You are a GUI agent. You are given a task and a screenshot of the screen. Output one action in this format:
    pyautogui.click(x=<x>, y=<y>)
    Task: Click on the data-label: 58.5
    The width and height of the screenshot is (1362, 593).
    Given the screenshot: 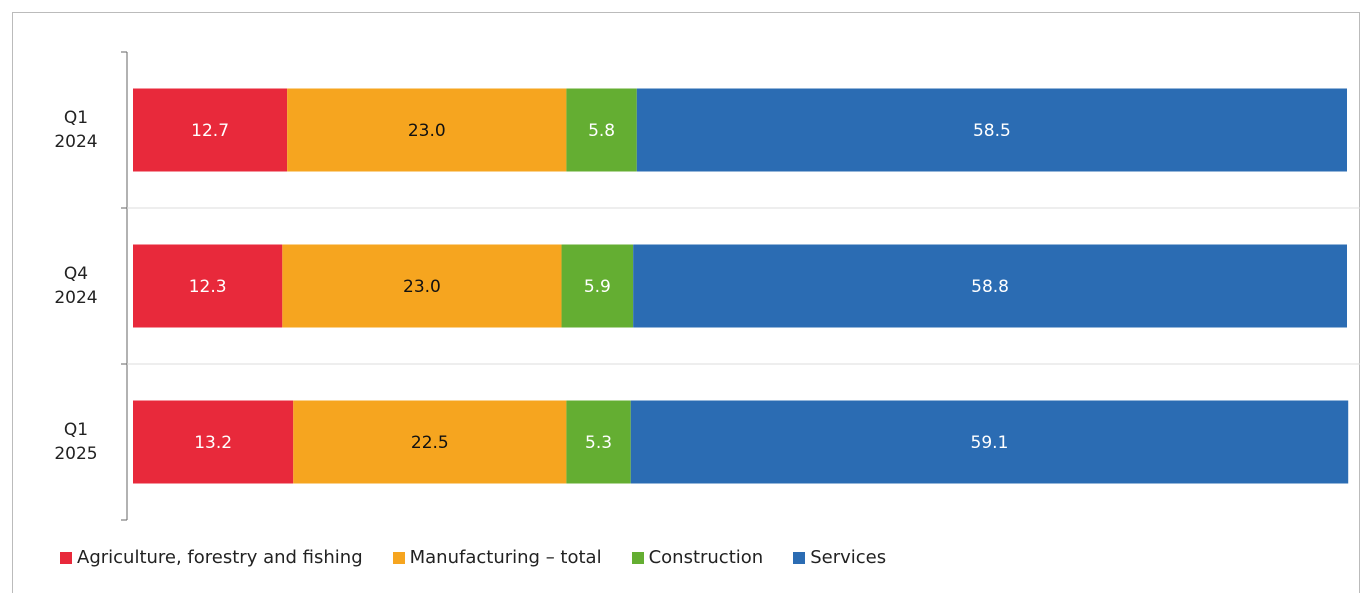 What is the action you would take?
    pyautogui.click(x=992, y=131)
    